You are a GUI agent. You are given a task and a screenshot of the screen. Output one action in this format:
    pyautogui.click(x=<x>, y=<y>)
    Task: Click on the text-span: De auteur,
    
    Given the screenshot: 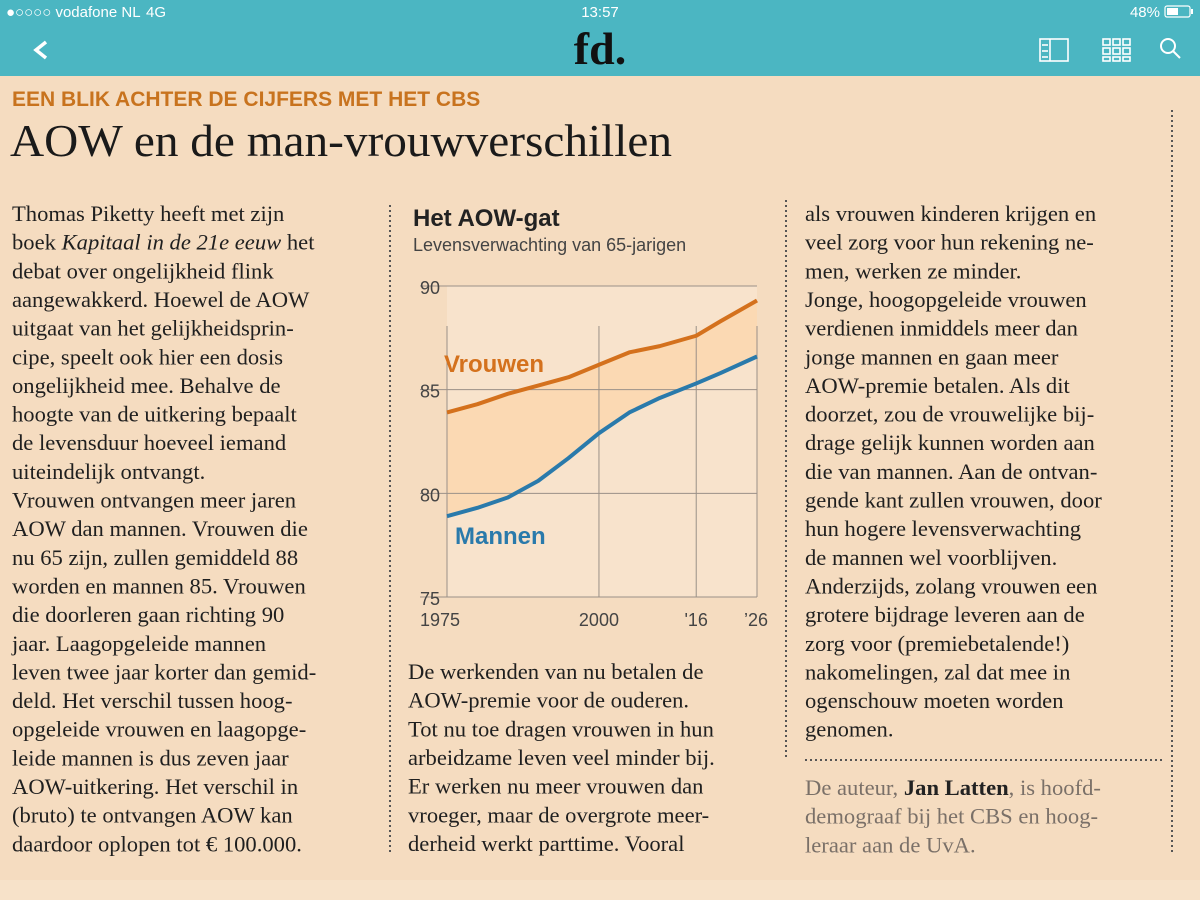 What is the action you would take?
    pyautogui.click(x=854, y=787)
    